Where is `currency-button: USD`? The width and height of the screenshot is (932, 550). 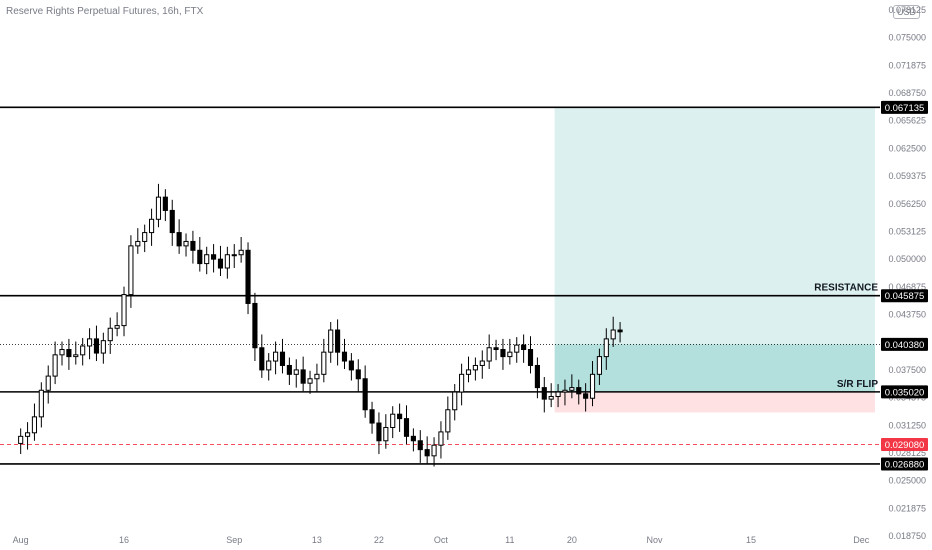 currency-button: USD is located at coordinates (906, 12).